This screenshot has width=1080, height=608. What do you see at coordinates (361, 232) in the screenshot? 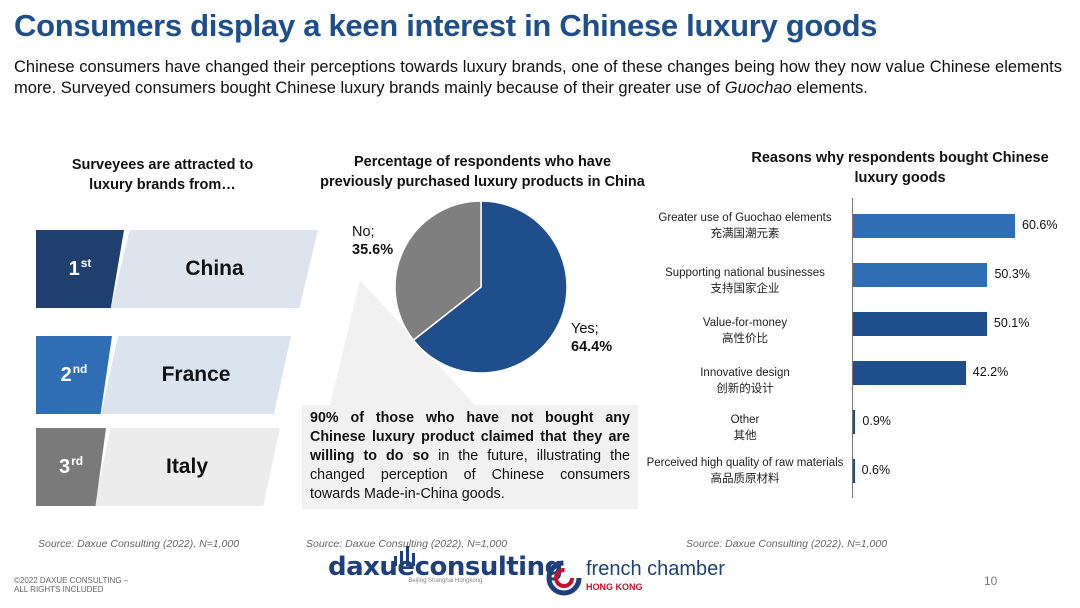
I see `pie-label-no-name: No` at bounding box center [361, 232].